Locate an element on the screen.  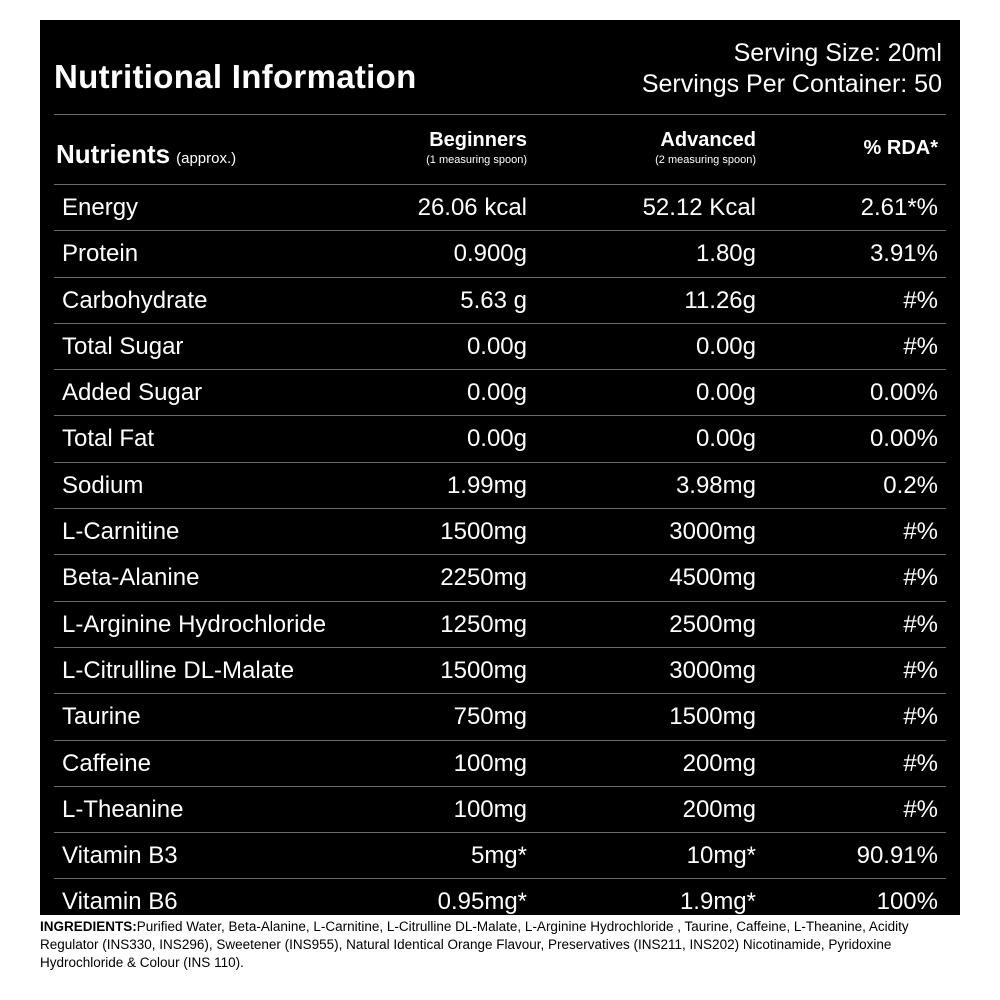
beginners-value: 0.95mg* is located at coordinates (482, 902).